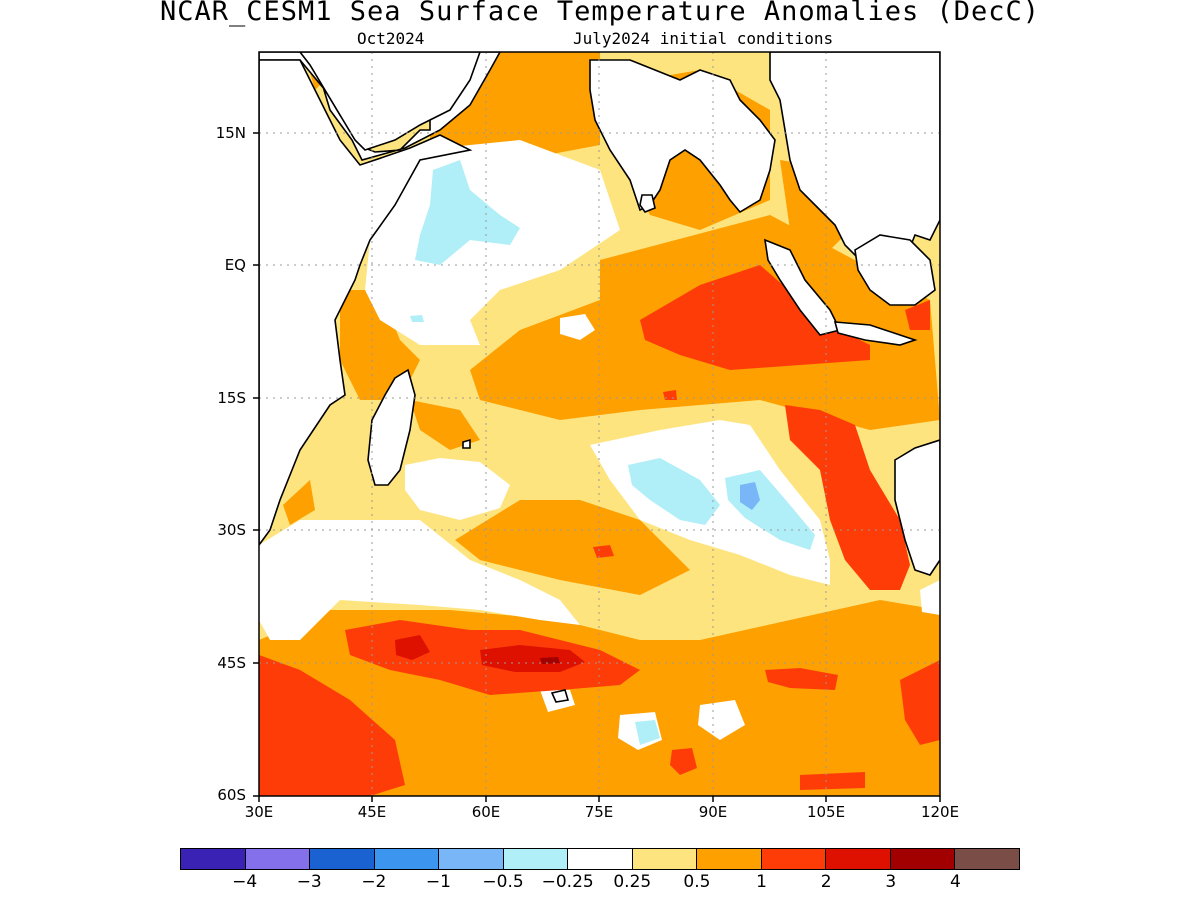 Image resolution: width=1200 pixels, height=900 pixels. What do you see at coordinates (309, 882) in the screenshot?
I see `colorbar-label: −3` at bounding box center [309, 882].